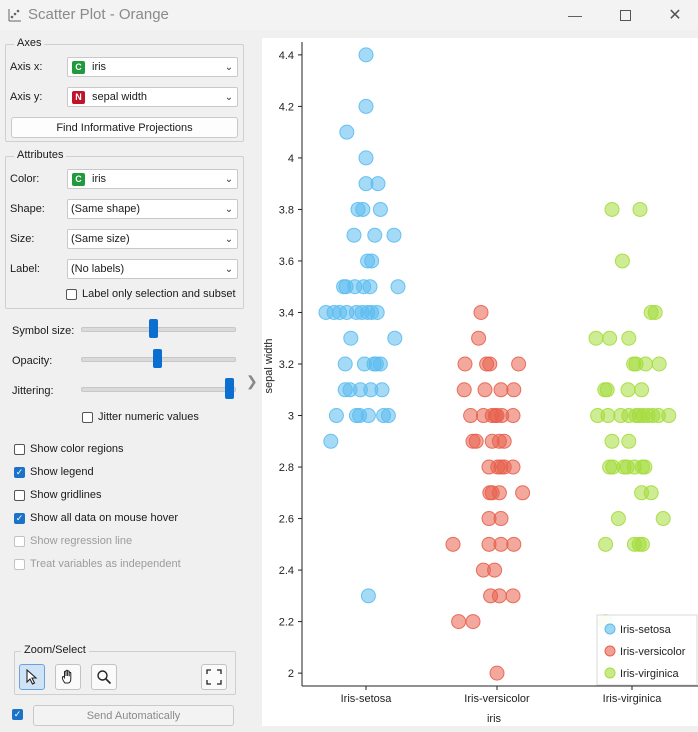  I want to click on pan-tool-button, so click(68, 677).